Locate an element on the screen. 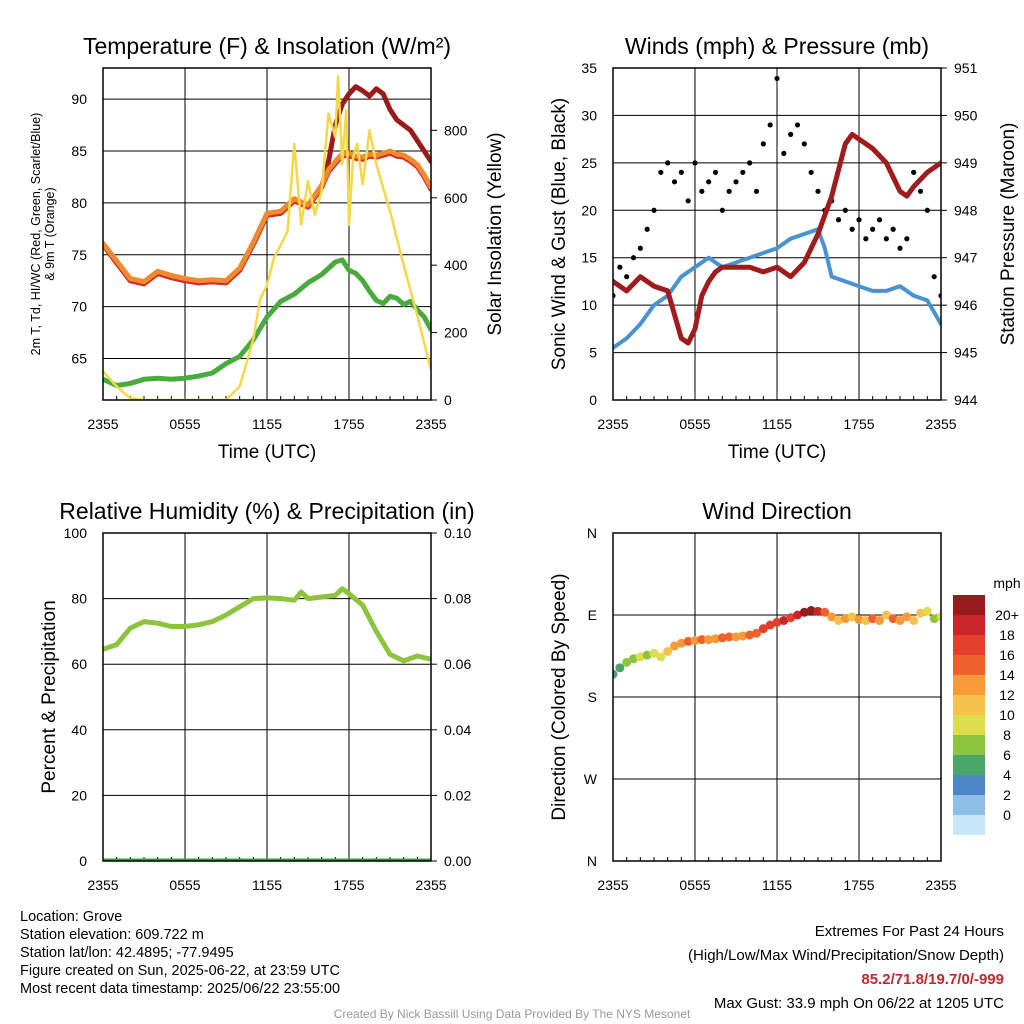  y-tick-label: 90 is located at coordinates (79, 99).